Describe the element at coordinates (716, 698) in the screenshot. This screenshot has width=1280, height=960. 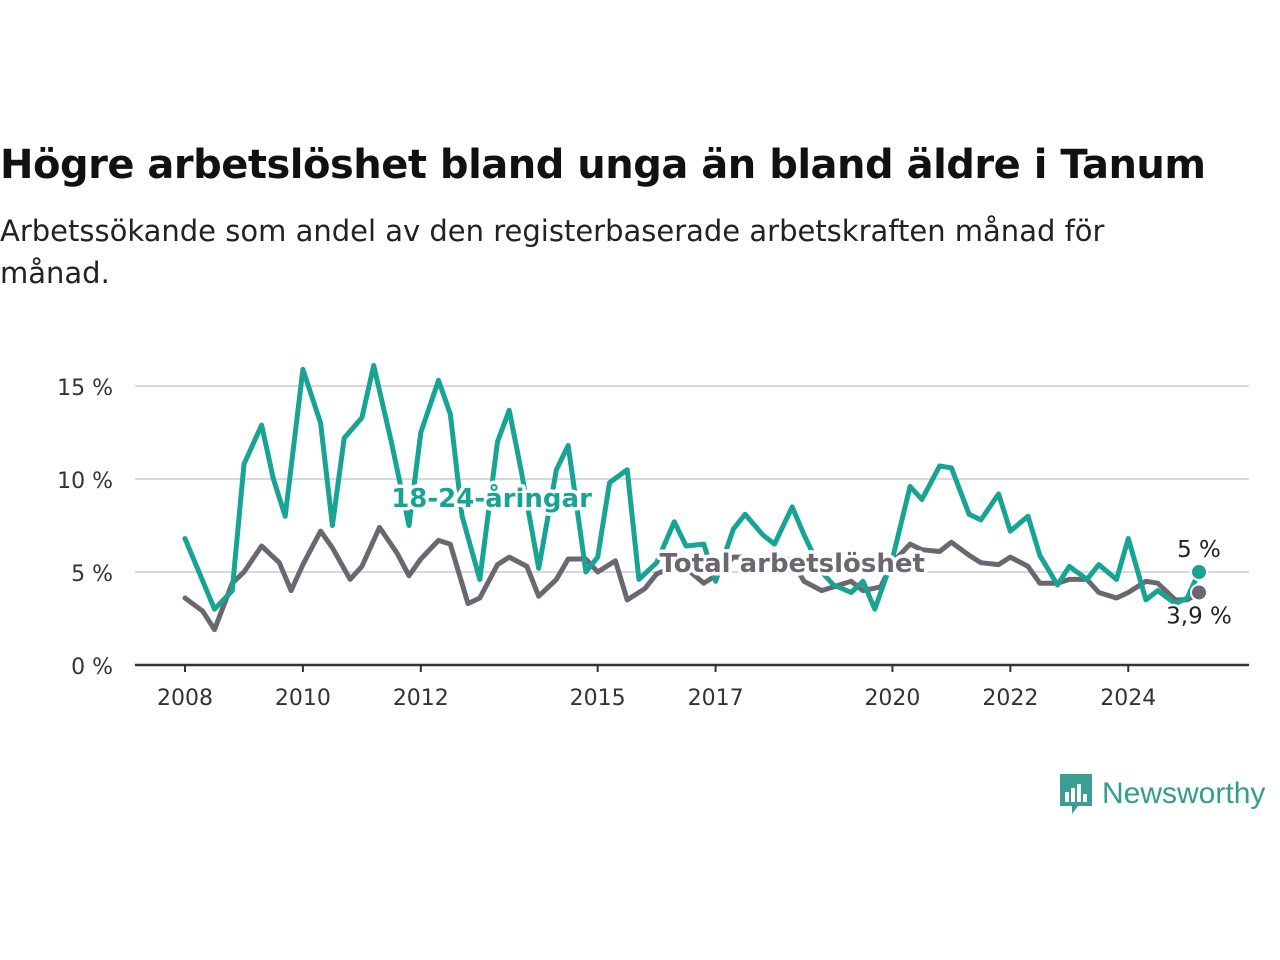
I see `x-tick-label: 2017` at that location.